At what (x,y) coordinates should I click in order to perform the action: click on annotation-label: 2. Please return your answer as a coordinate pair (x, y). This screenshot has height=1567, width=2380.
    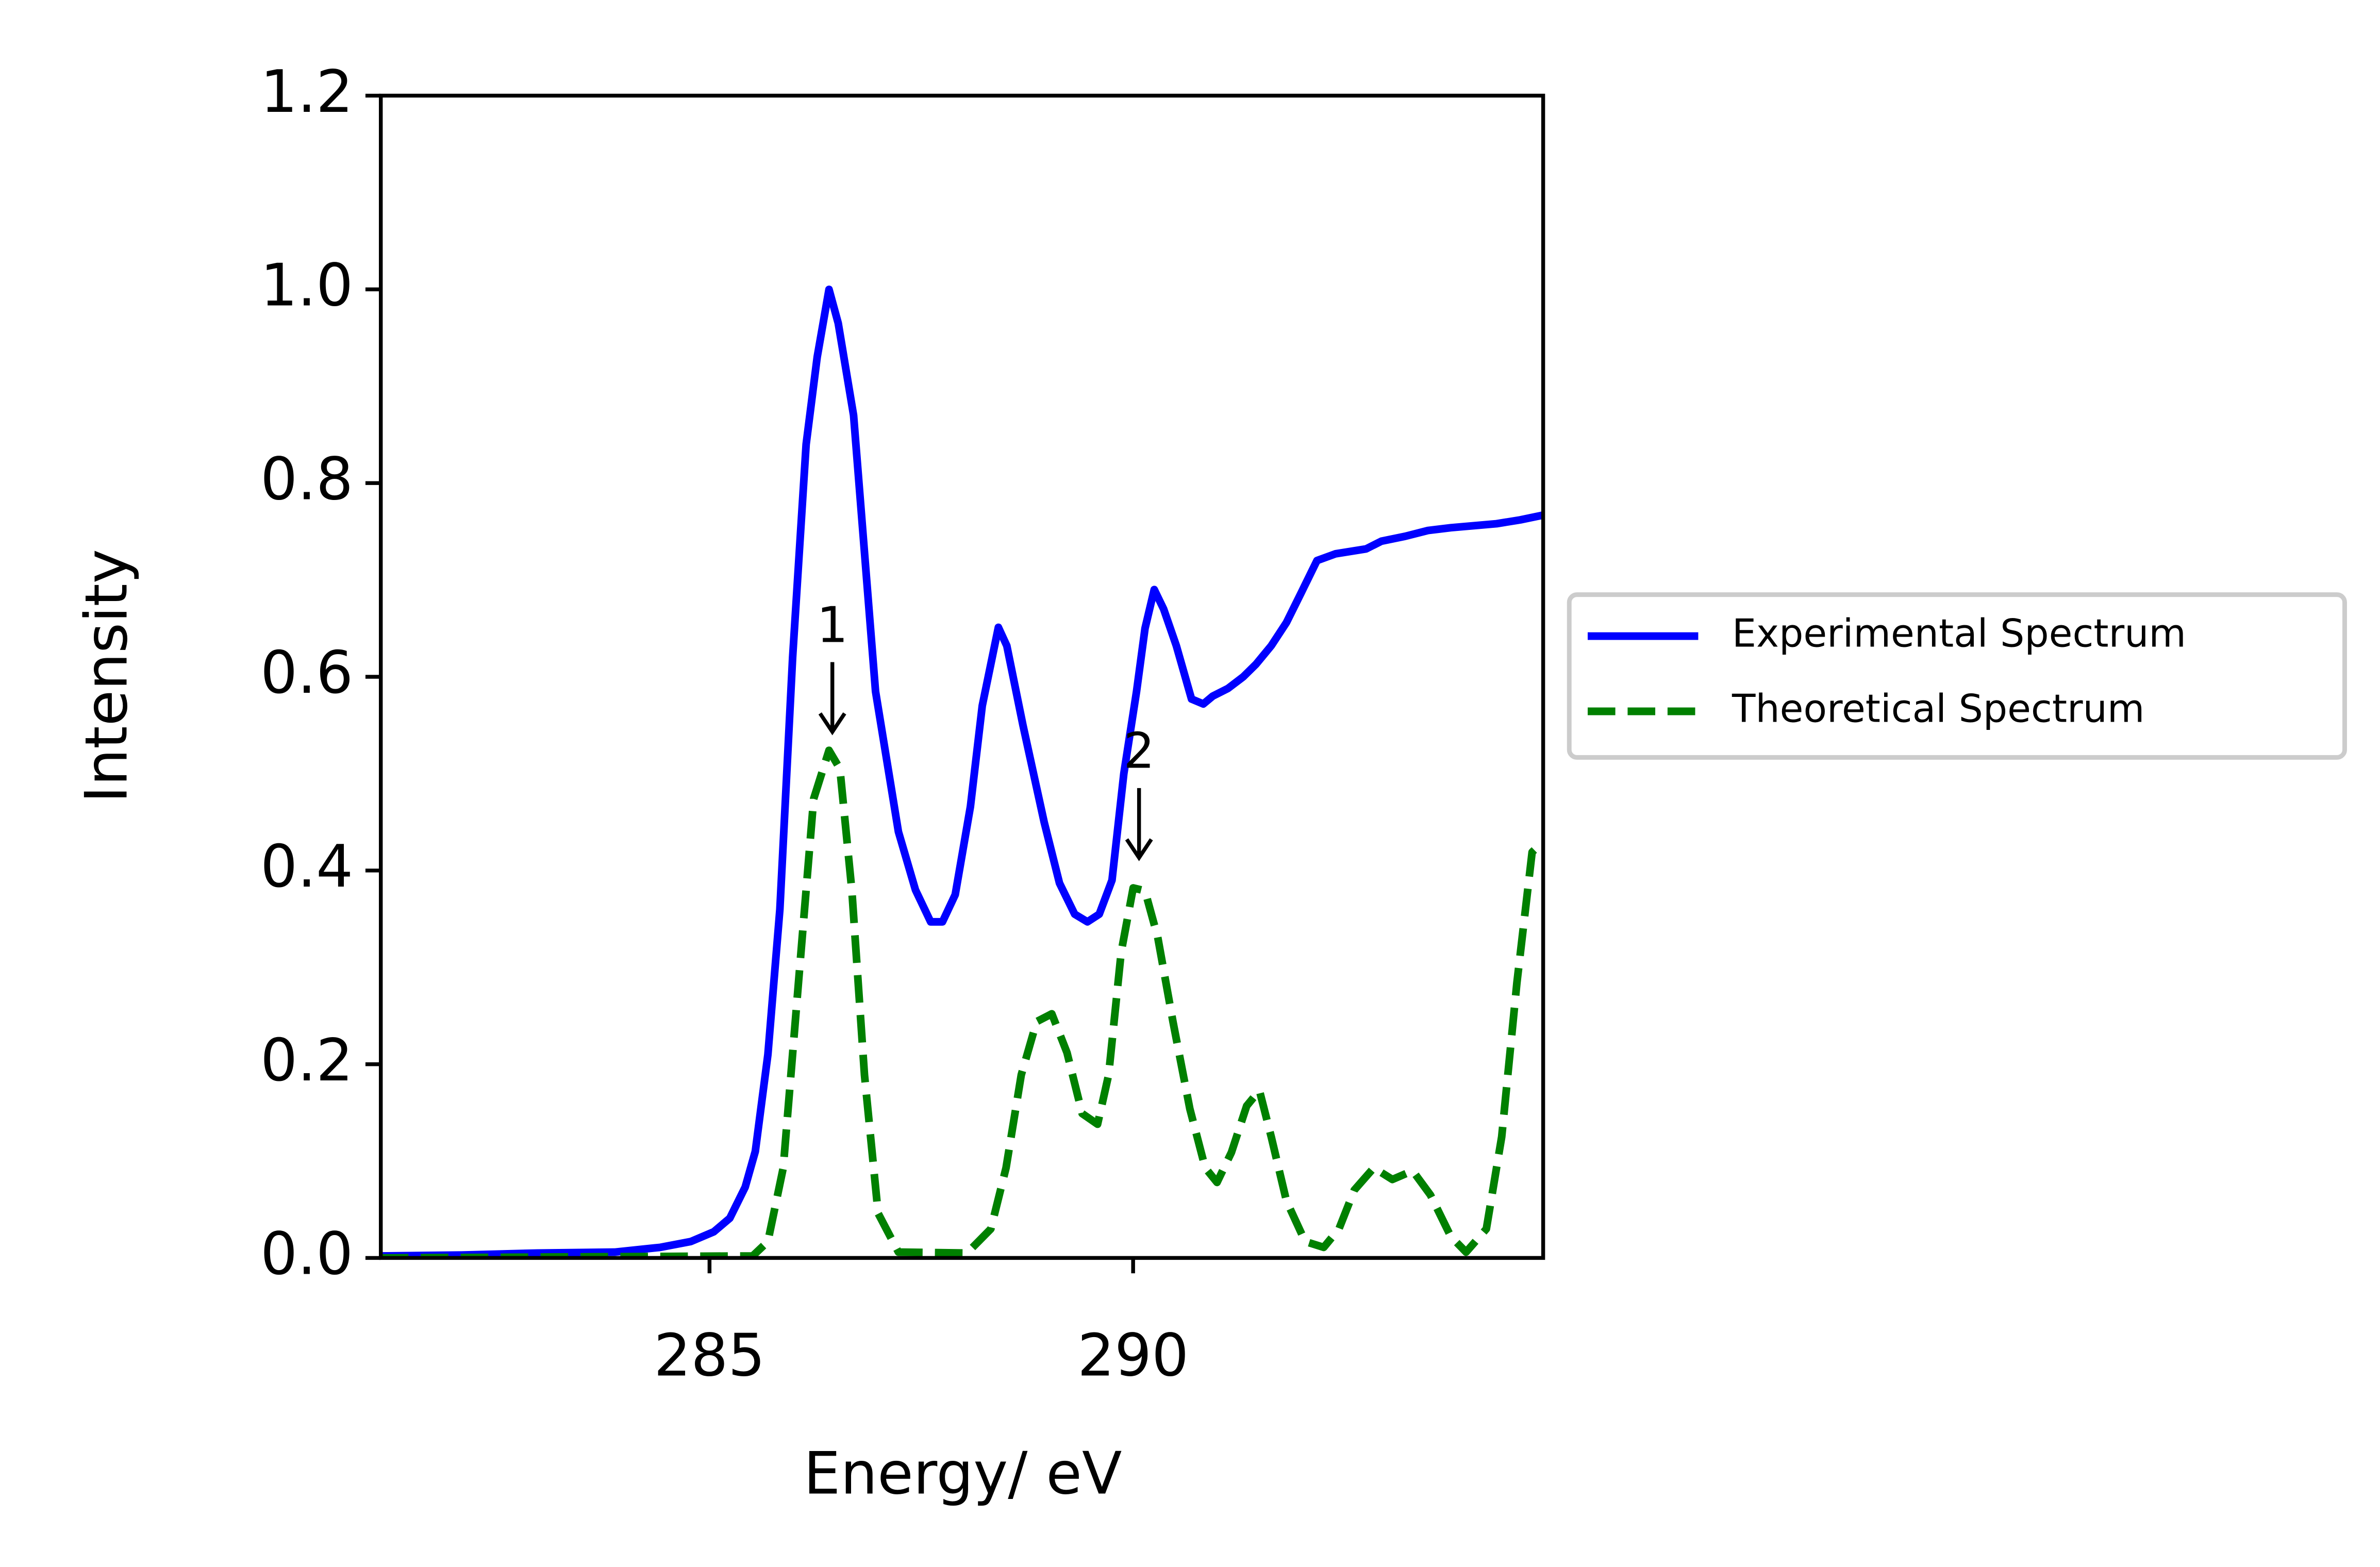
    Looking at the image, I should click on (1139, 751).